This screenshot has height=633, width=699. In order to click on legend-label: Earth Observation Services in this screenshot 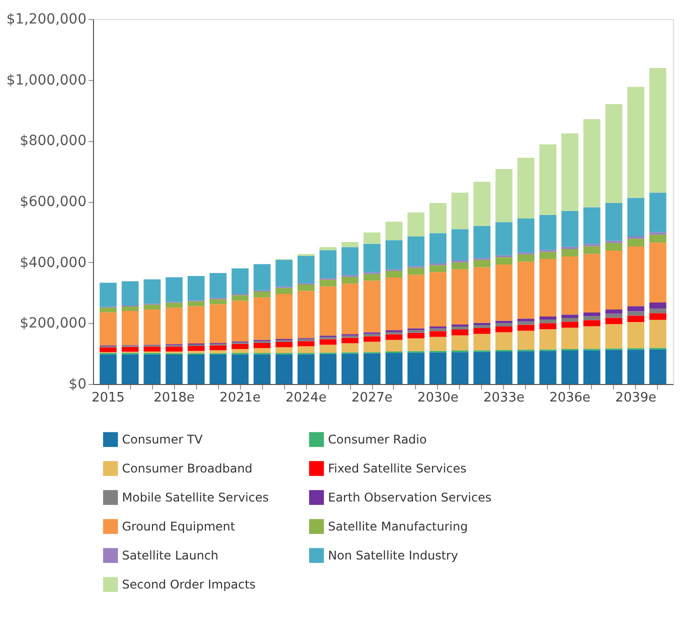, I will do `click(410, 497)`.